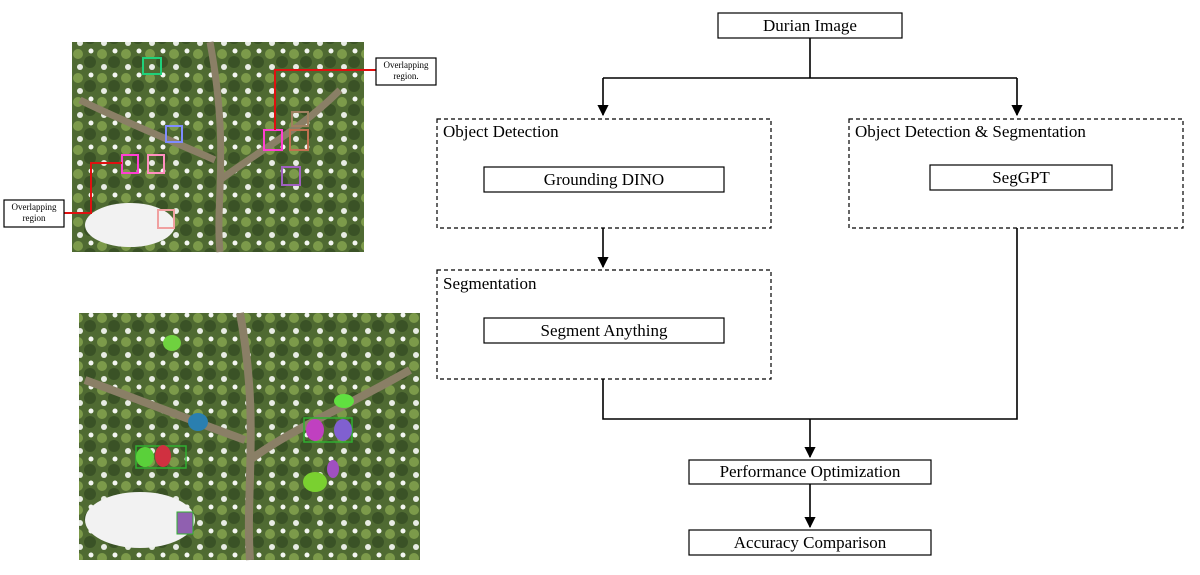  I want to click on segmentation-photo, so click(249, 436).